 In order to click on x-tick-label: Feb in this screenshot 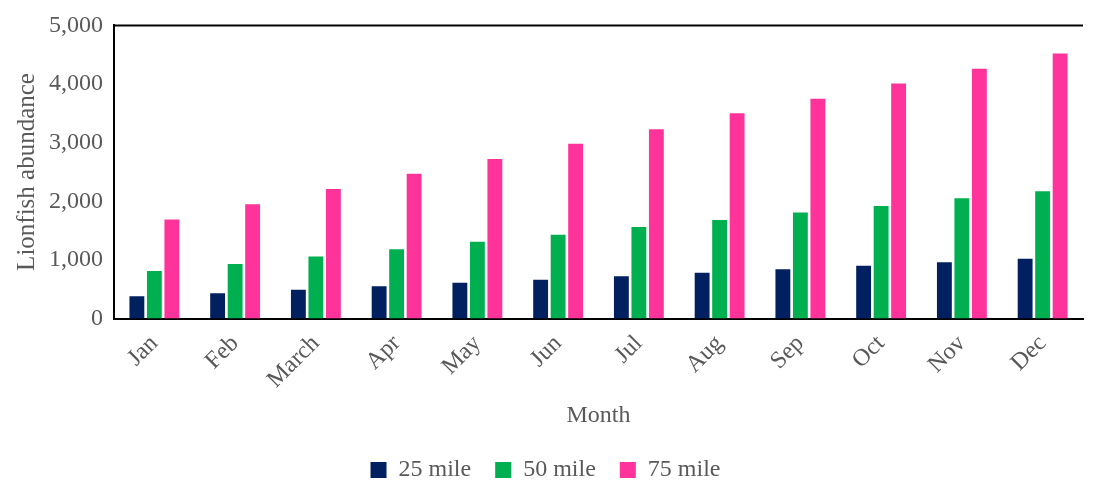, I will do `click(221, 351)`.